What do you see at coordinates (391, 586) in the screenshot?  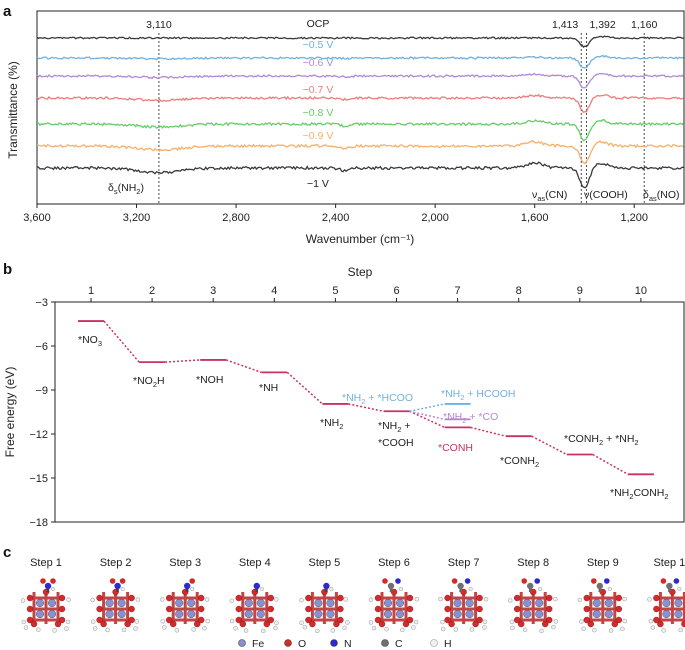 I see `c-atom` at bounding box center [391, 586].